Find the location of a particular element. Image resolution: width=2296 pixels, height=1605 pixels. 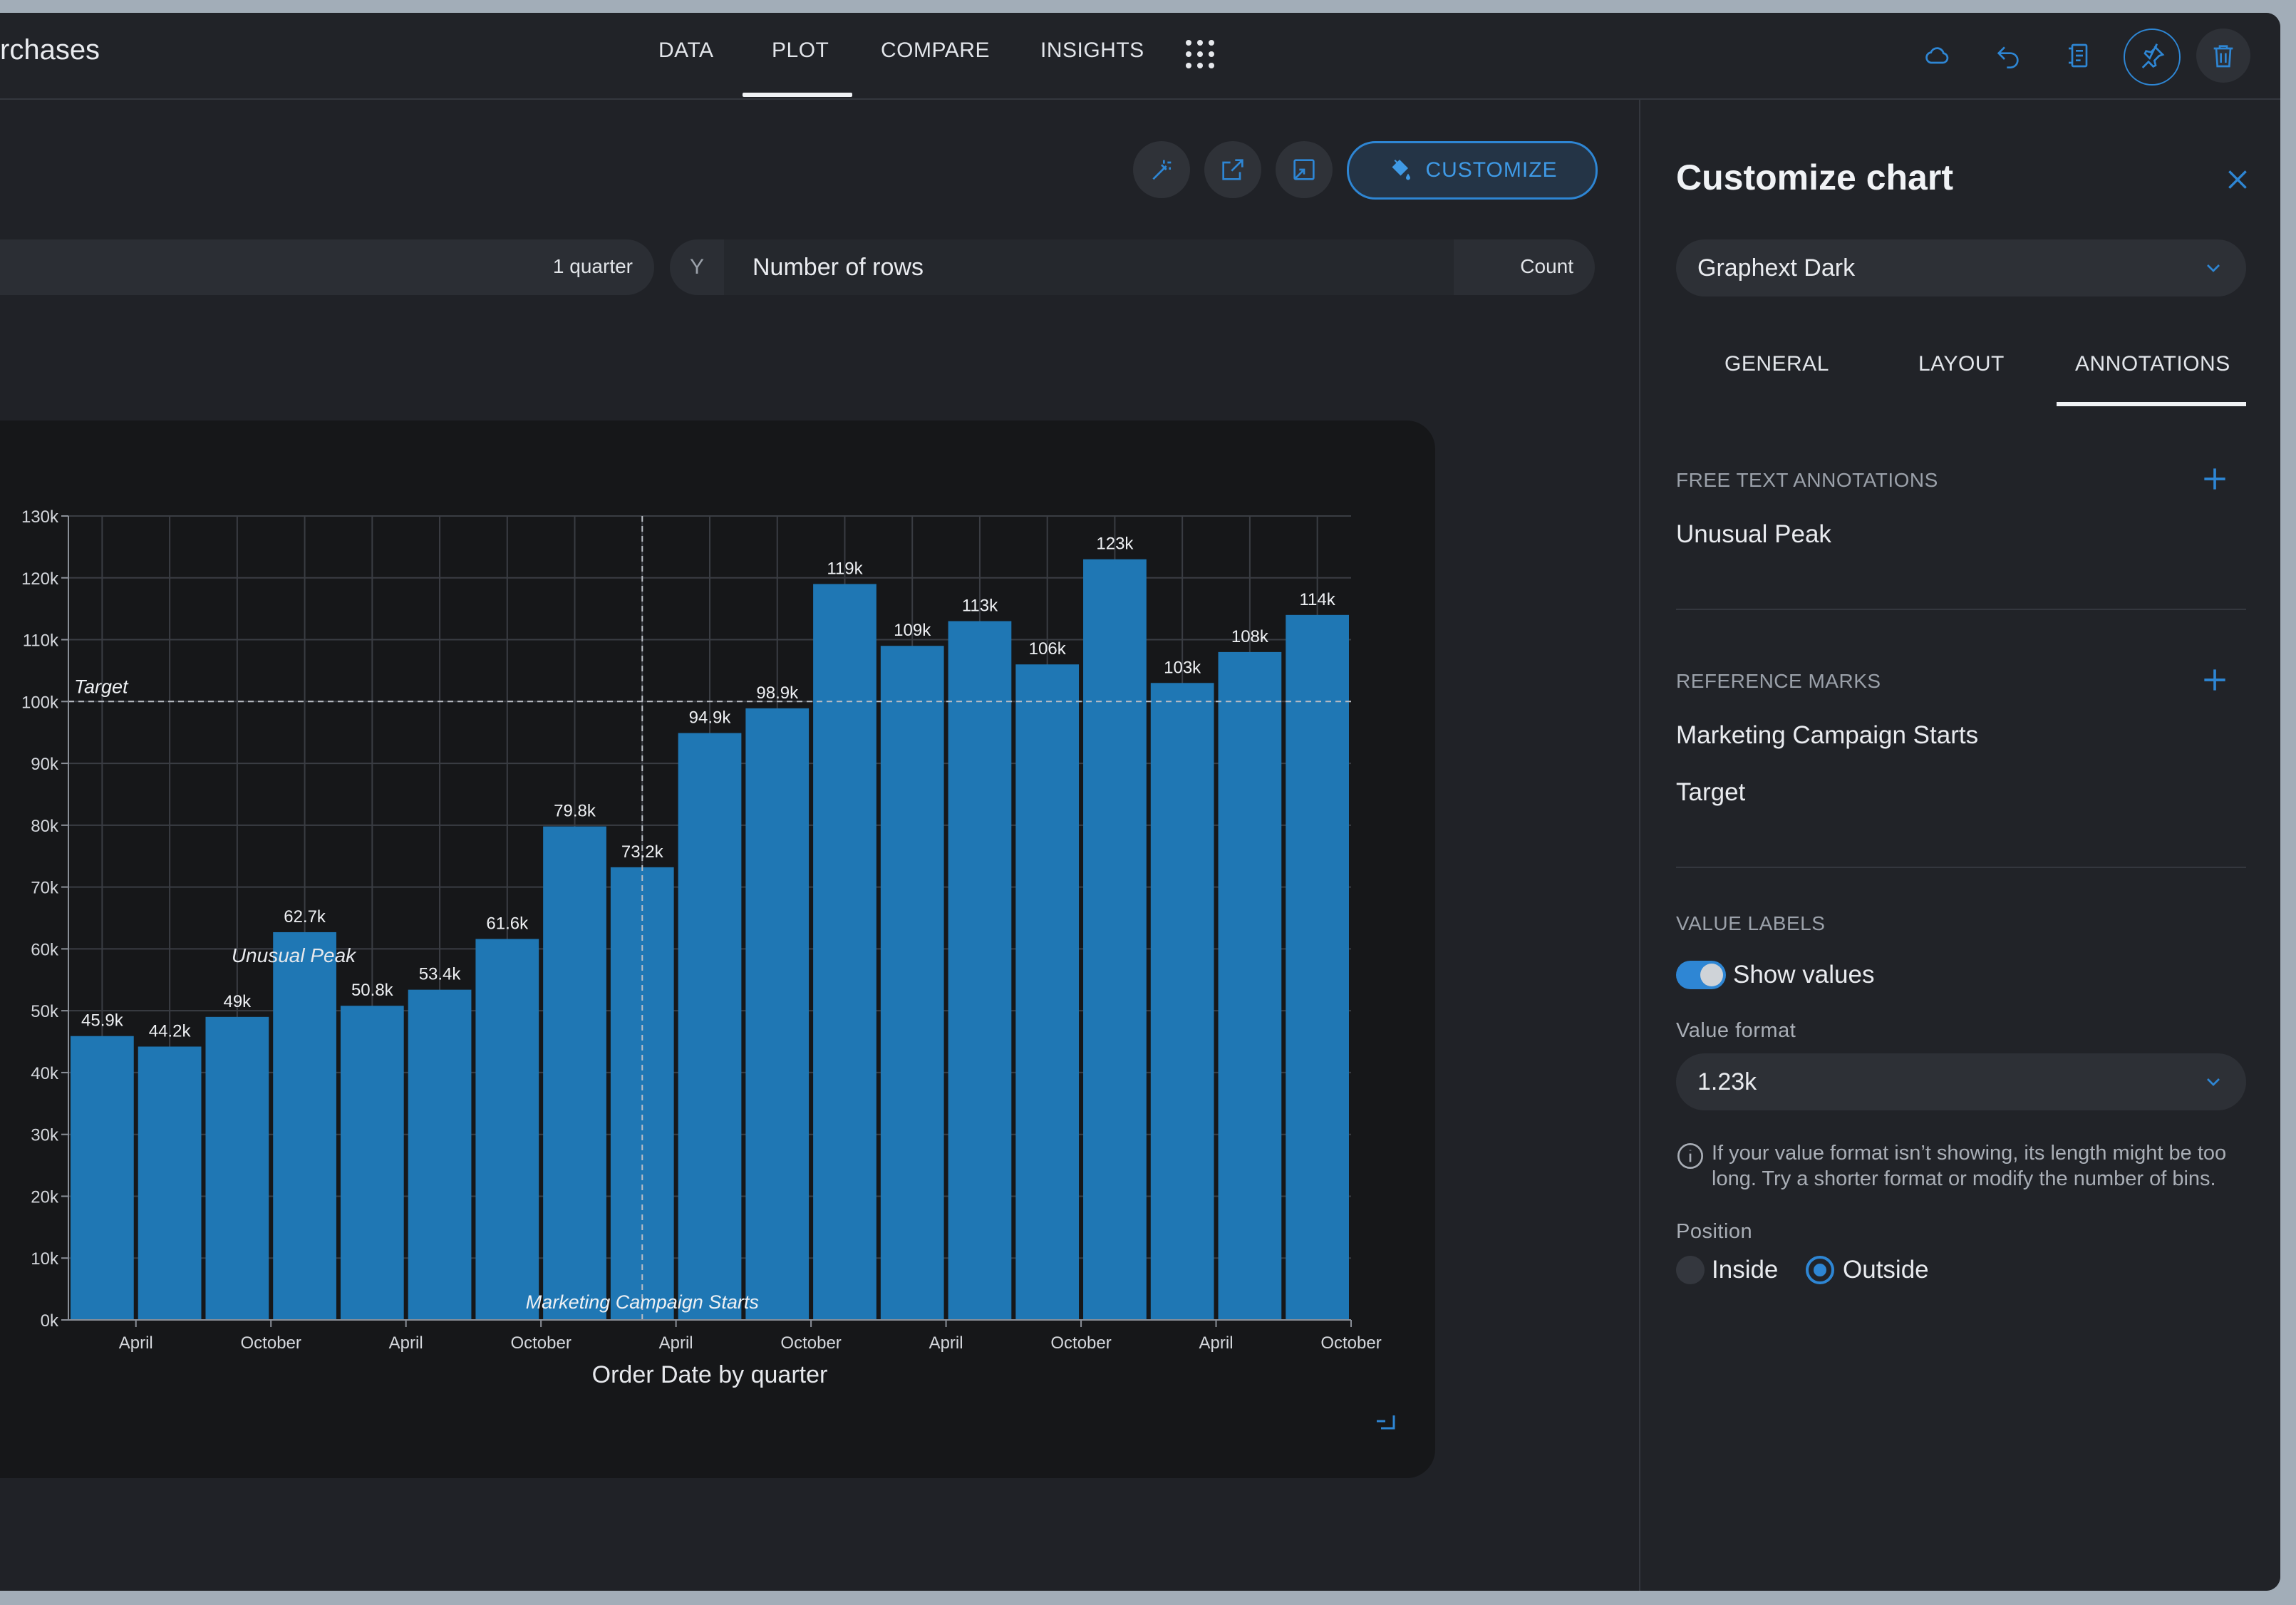

pin-icon is located at coordinates (2152, 57).